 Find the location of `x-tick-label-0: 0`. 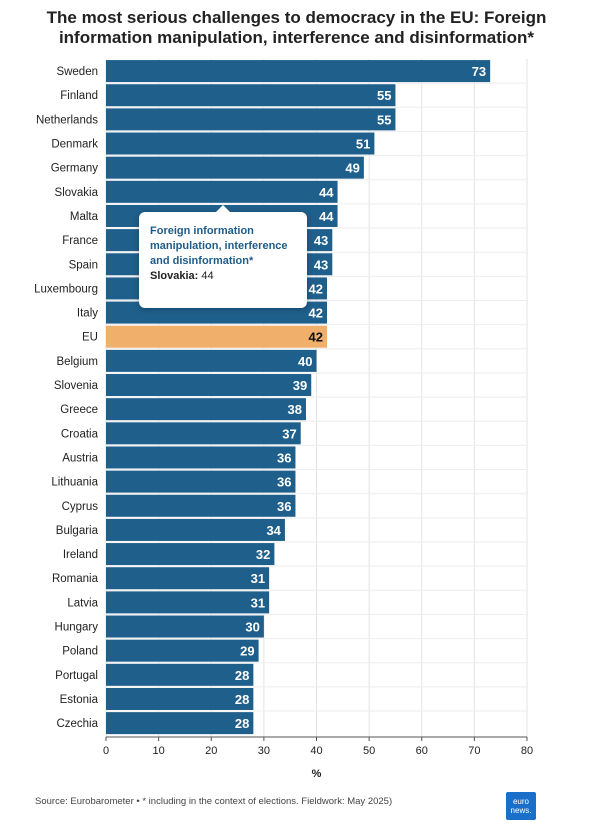

x-tick-label-0: 0 is located at coordinates (106, 751).